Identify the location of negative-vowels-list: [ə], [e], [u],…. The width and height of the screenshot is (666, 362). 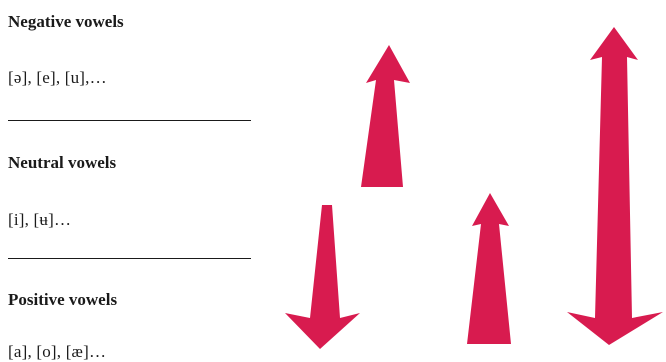
(57, 77).